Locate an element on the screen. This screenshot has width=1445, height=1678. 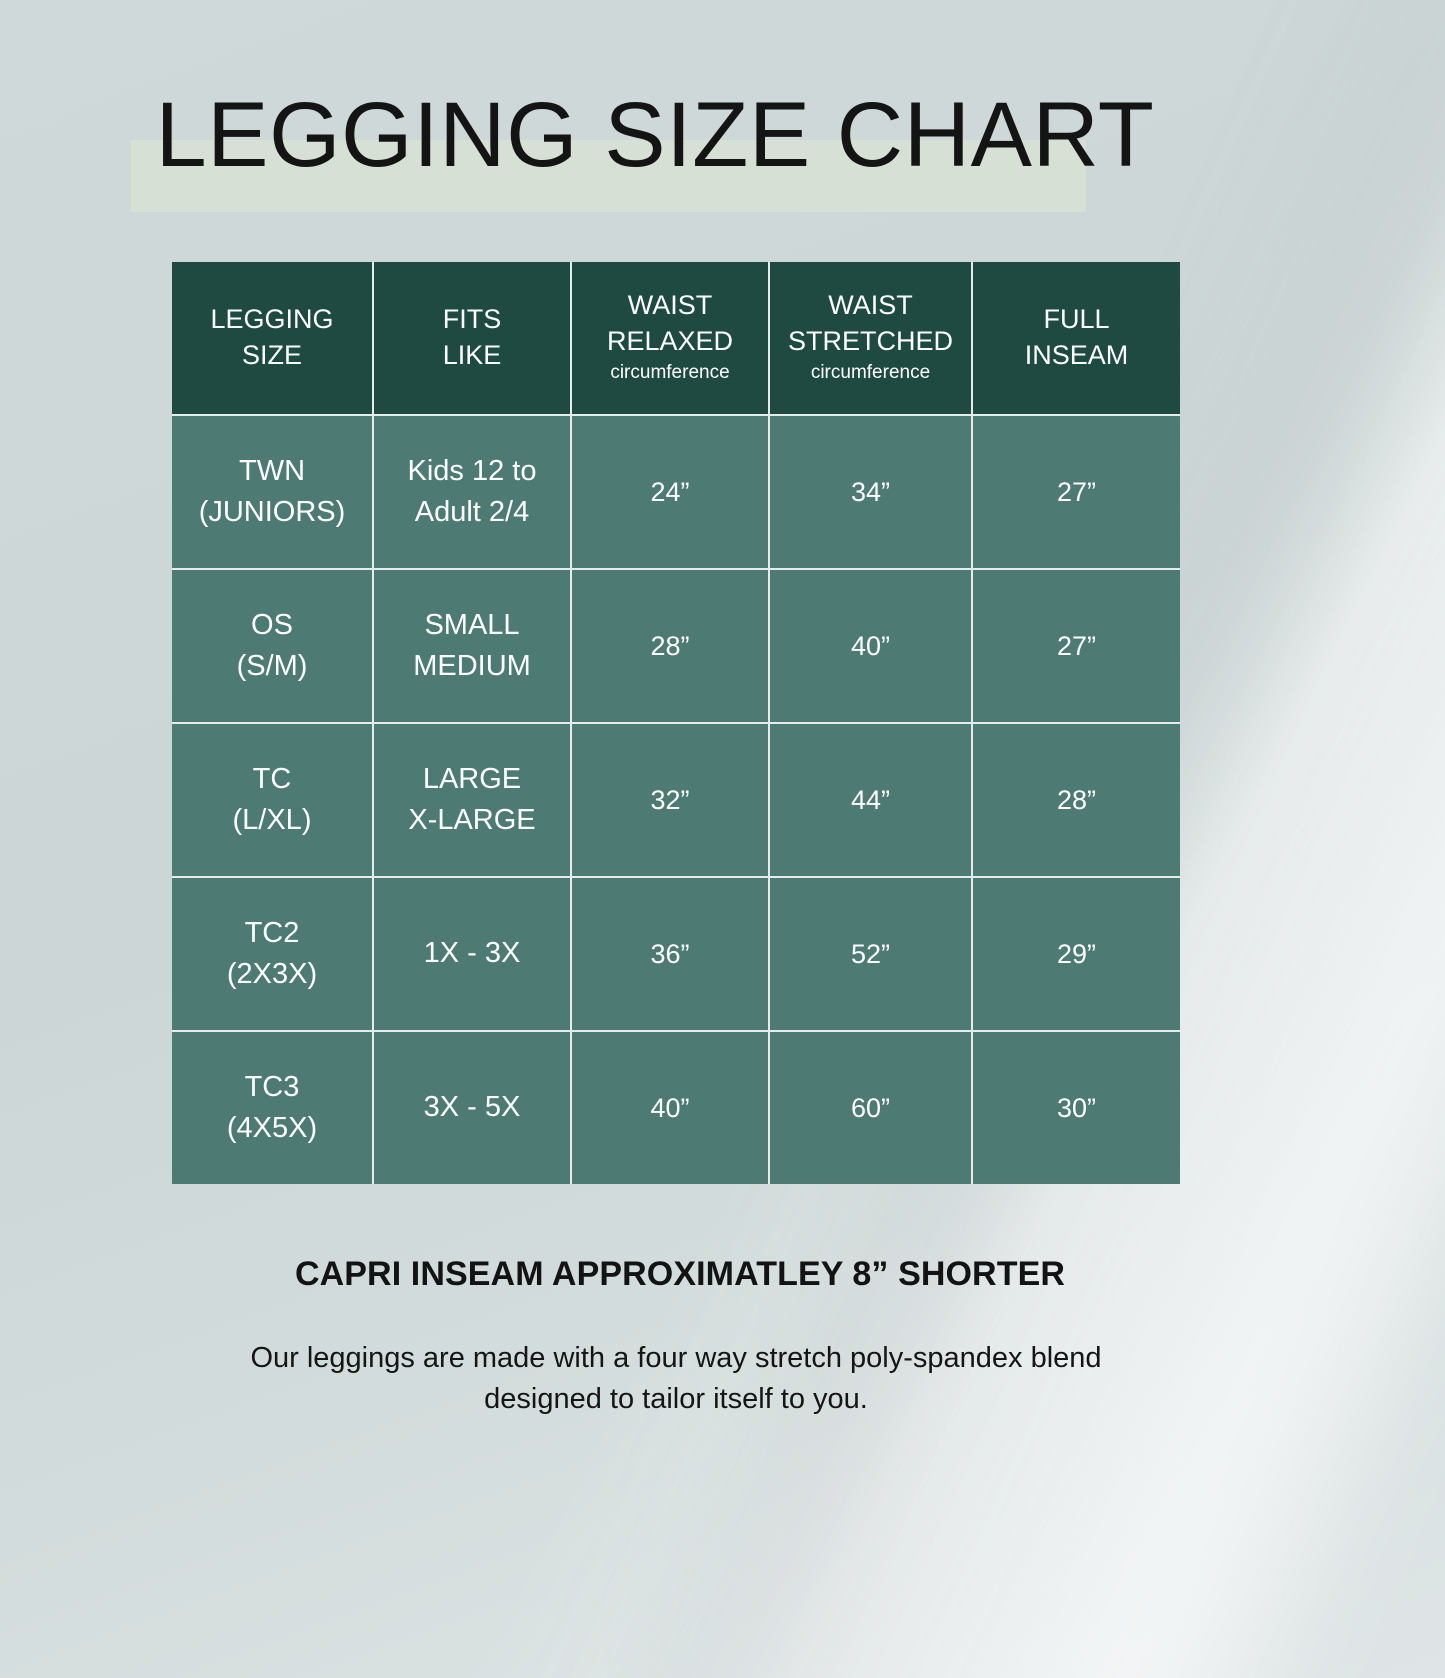
cell-fits-like: 1X - 3X is located at coordinates (471, 953).